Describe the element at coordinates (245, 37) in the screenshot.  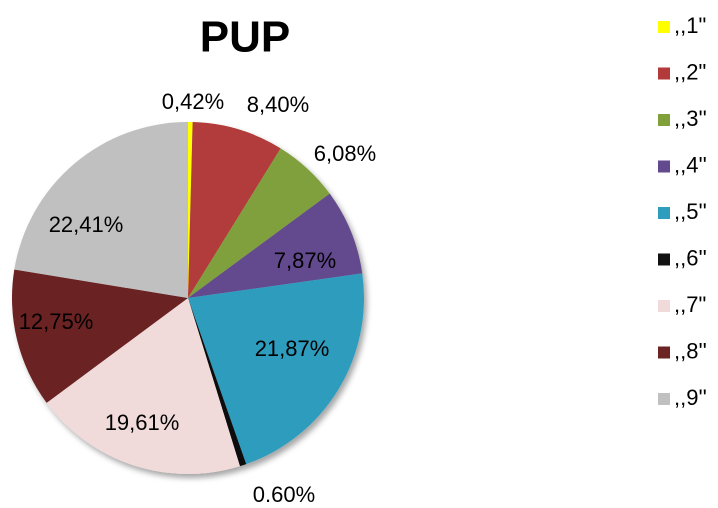
I see `chart-title: PUP` at that location.